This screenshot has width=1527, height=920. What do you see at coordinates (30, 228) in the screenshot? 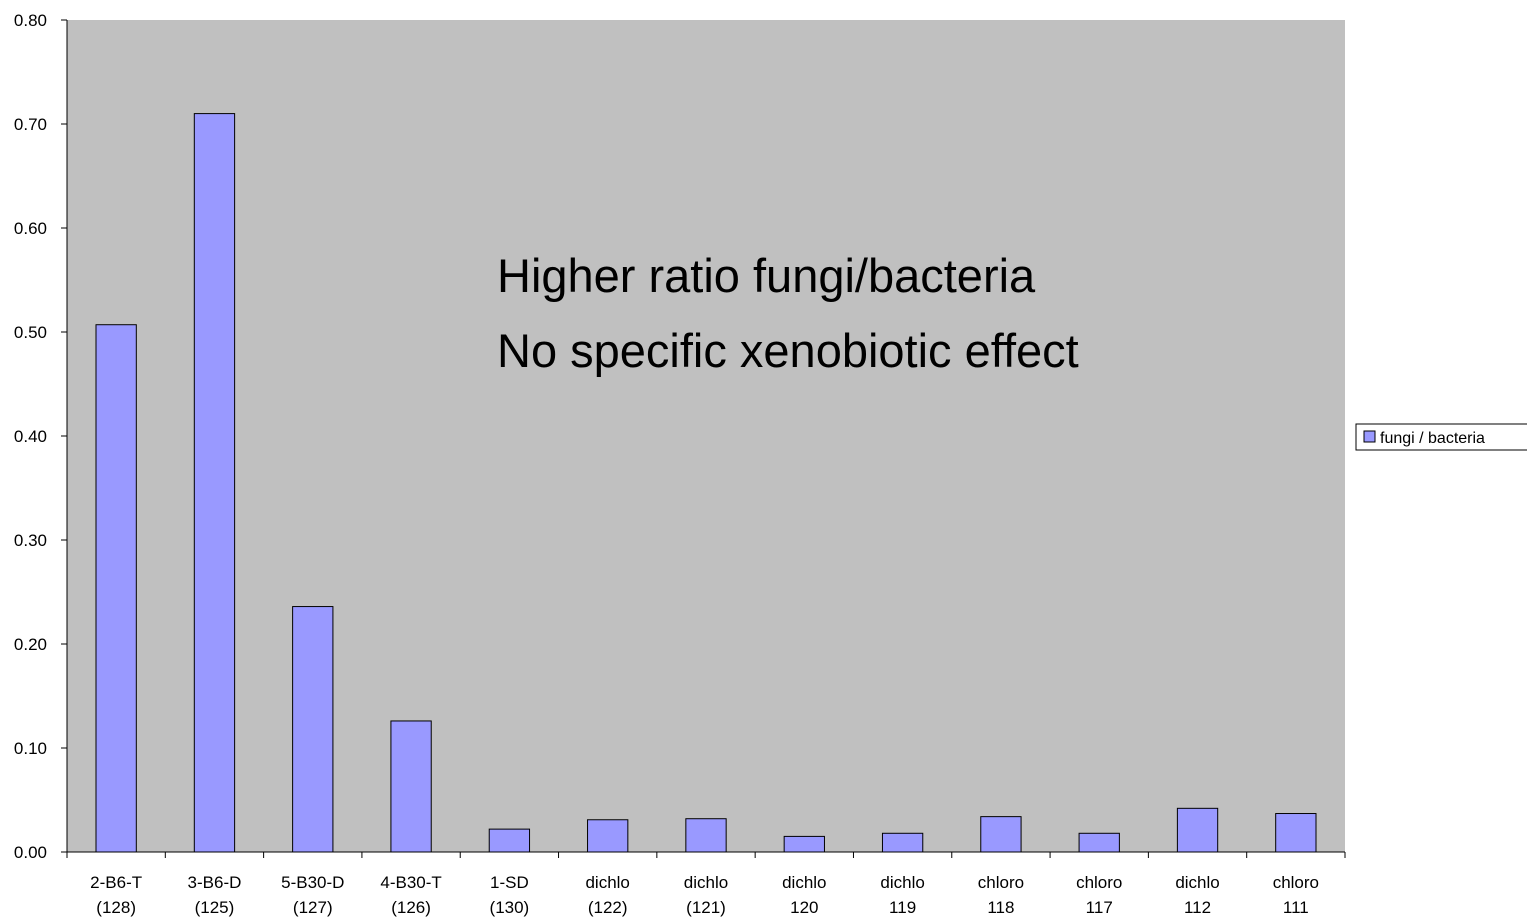
I see `y-tick-label: 0.60` at bounding box center [30, 228].